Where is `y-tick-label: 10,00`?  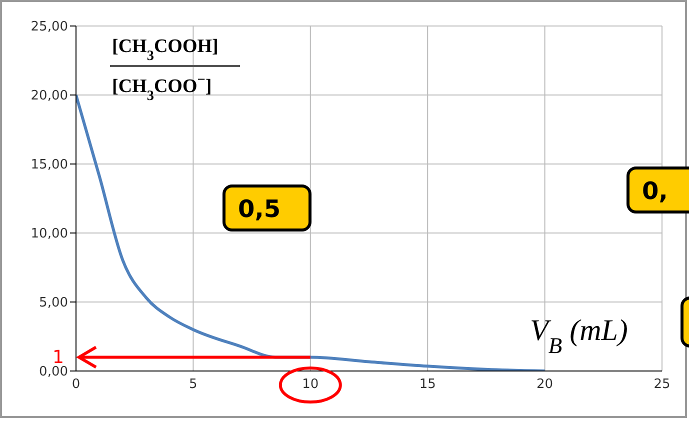
y-tick-label: 10,00 is located at coordinates (49, 234).